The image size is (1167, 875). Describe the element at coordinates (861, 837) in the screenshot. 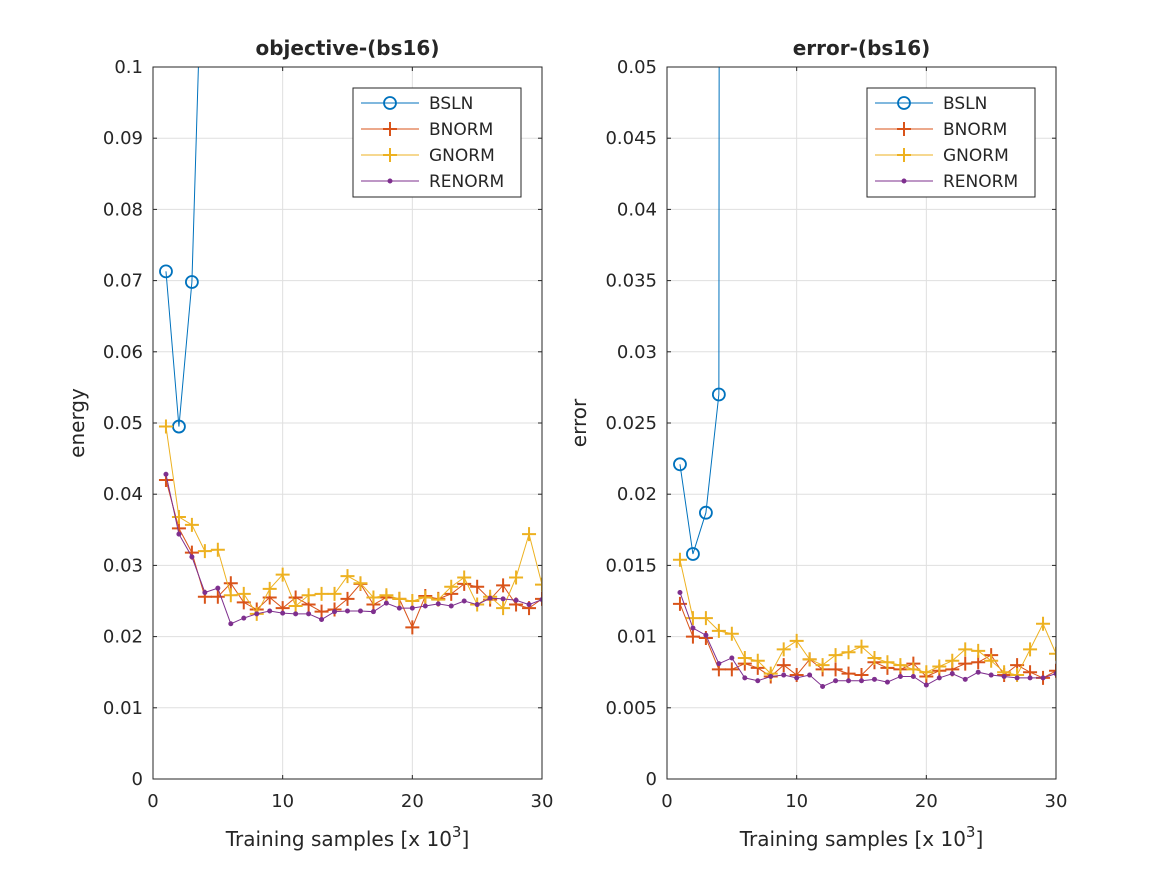

I see `x-axis-label: Training samples [x 103]` at that location.